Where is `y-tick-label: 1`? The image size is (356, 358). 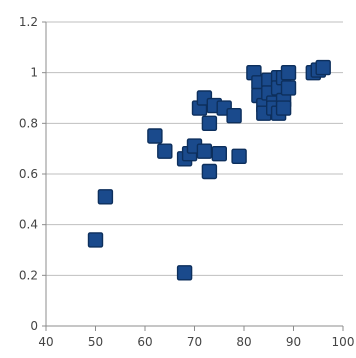
y-tick-label: 1 is located at coordinates (34, 73).